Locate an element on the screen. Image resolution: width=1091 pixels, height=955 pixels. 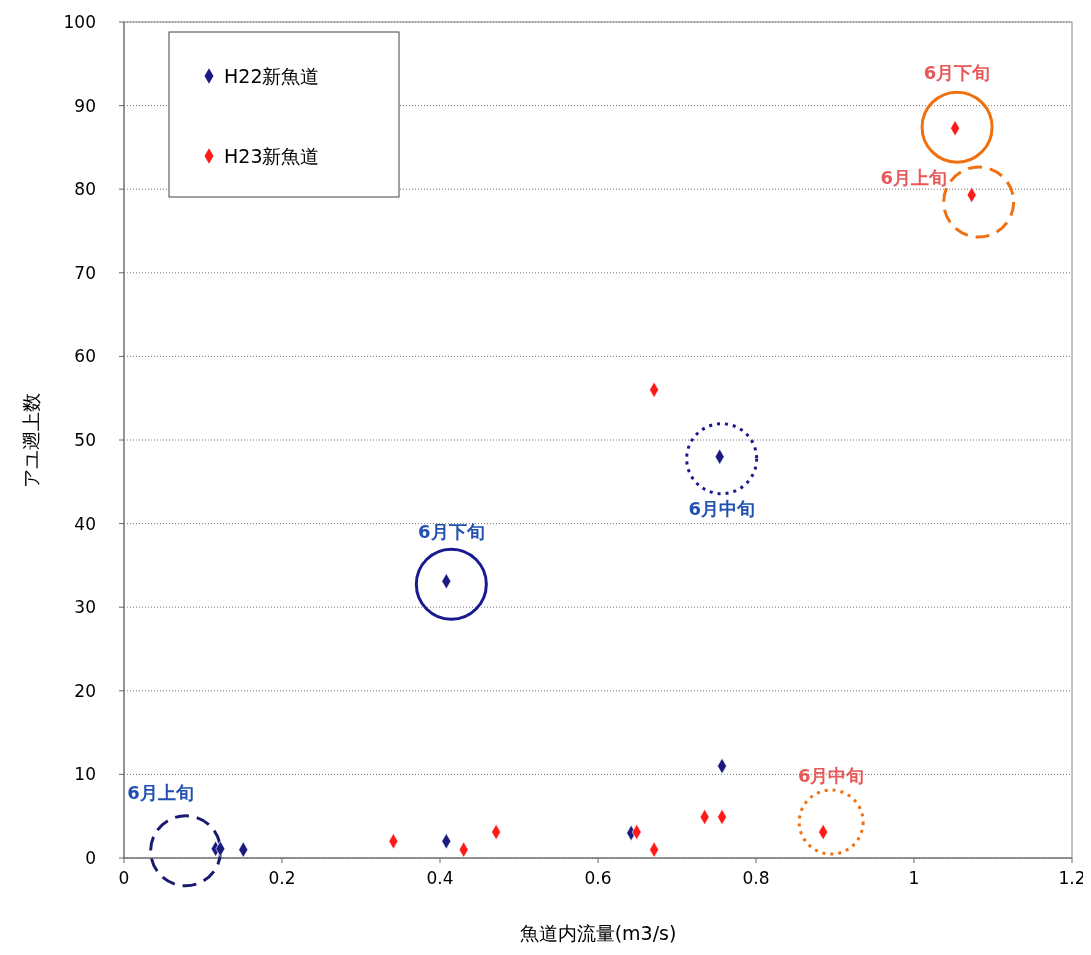
y-tick-label: 0 is located at coordinates (90, 857).